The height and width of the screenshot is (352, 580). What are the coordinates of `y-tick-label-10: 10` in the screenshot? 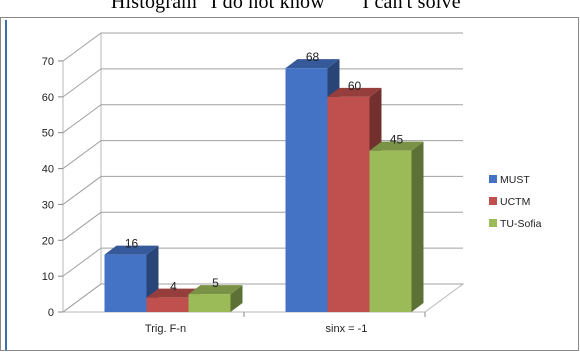 It's located at (48, 277).